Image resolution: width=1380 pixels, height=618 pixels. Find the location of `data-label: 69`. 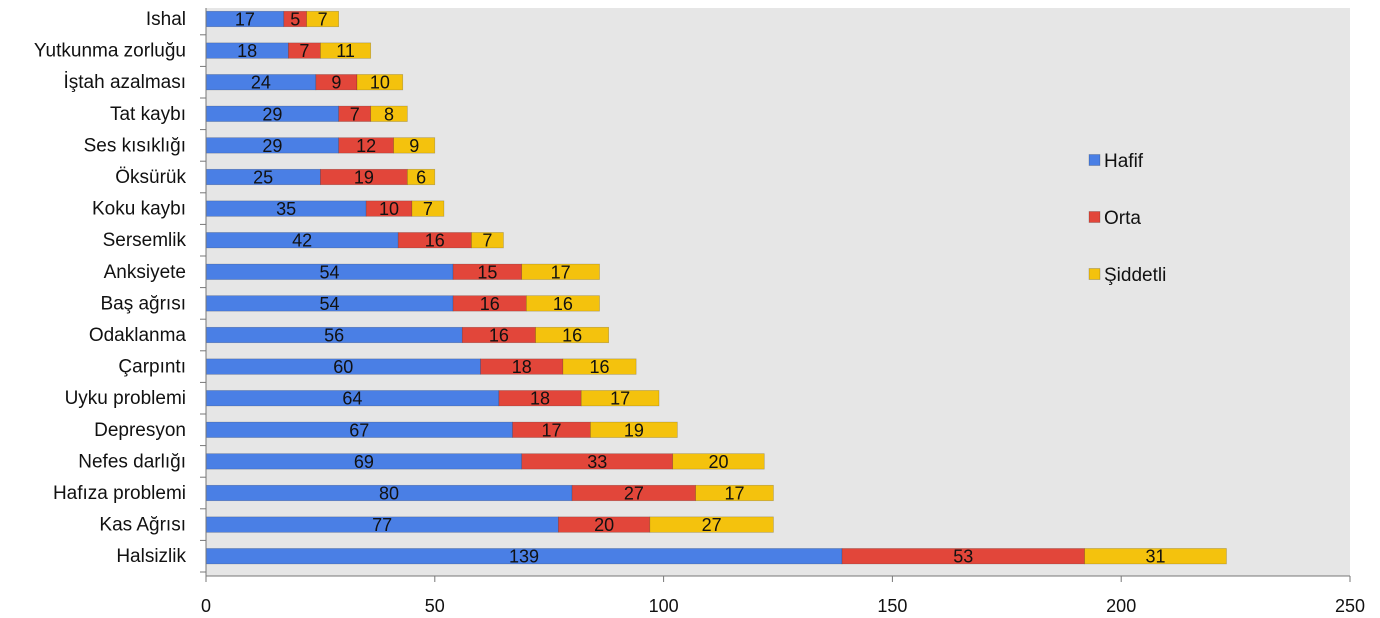

data-label: 69 is located at coordinates (364, 462).